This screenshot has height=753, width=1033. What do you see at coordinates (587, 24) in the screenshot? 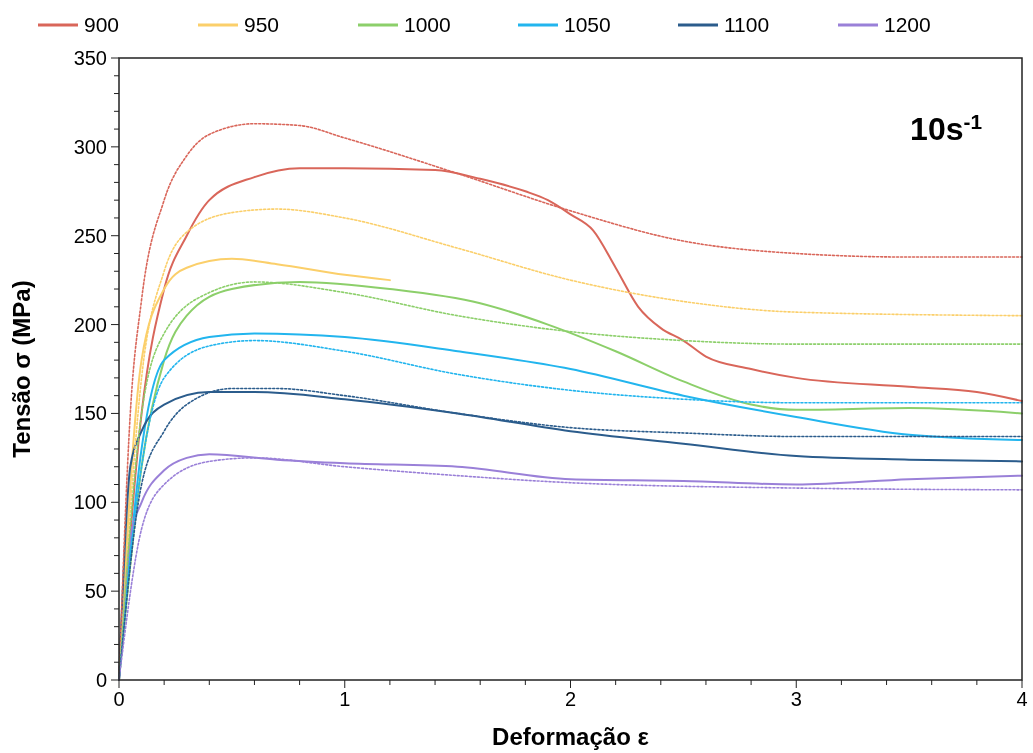
I see `legend-label: 1050` at bounding box center [587, 24].